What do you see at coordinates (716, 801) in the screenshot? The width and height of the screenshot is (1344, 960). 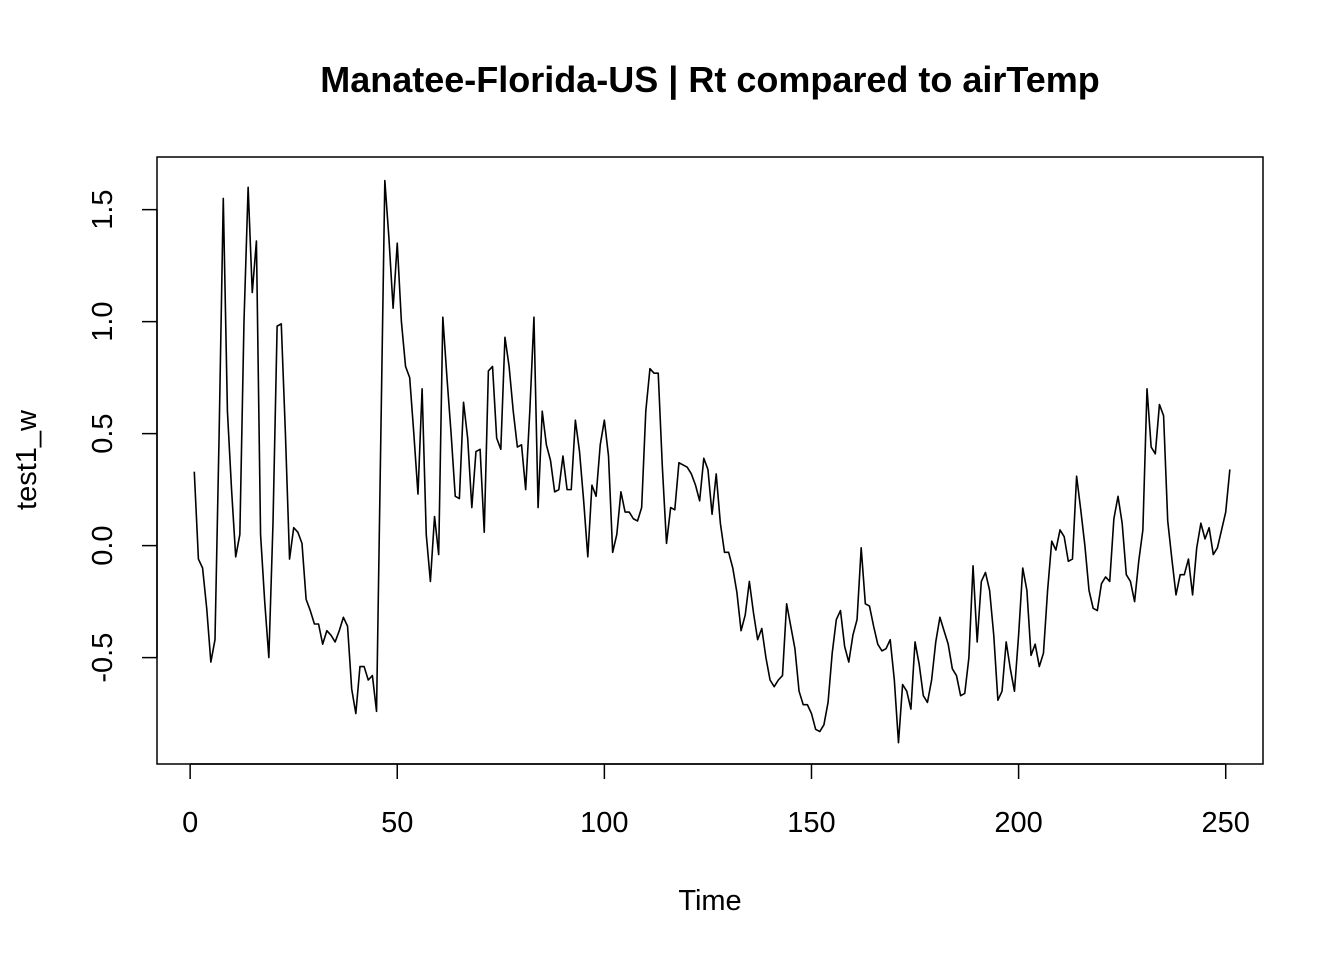 I see `x-axis: 0 50 100 150 200 250` at bounding box center [716, 801].